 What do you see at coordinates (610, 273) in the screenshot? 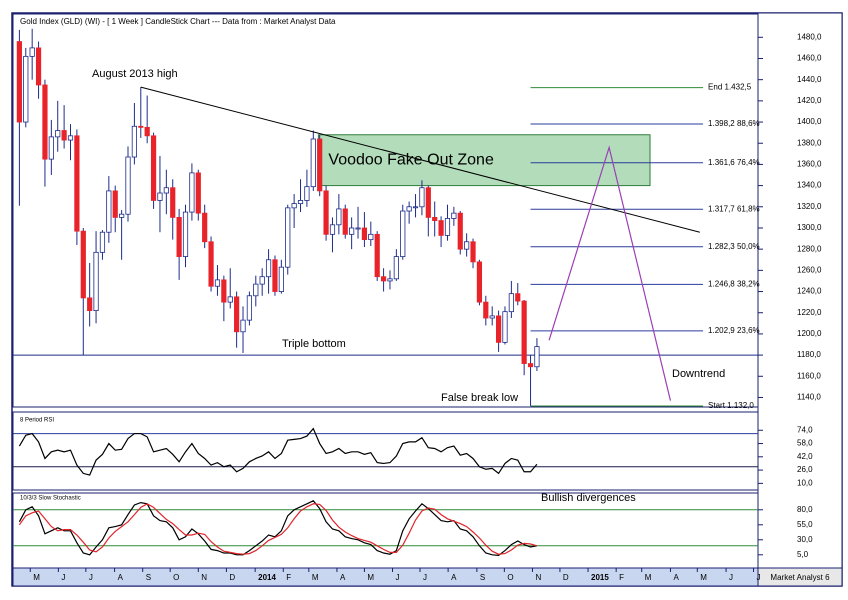
I see `projection` at bounding box center [610, 273].